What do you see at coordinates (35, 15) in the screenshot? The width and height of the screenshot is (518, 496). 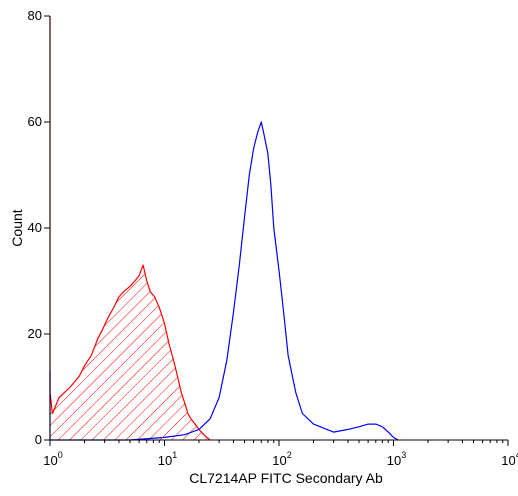 I see `y-tick-label: 80` at bounding box center [35, 15].